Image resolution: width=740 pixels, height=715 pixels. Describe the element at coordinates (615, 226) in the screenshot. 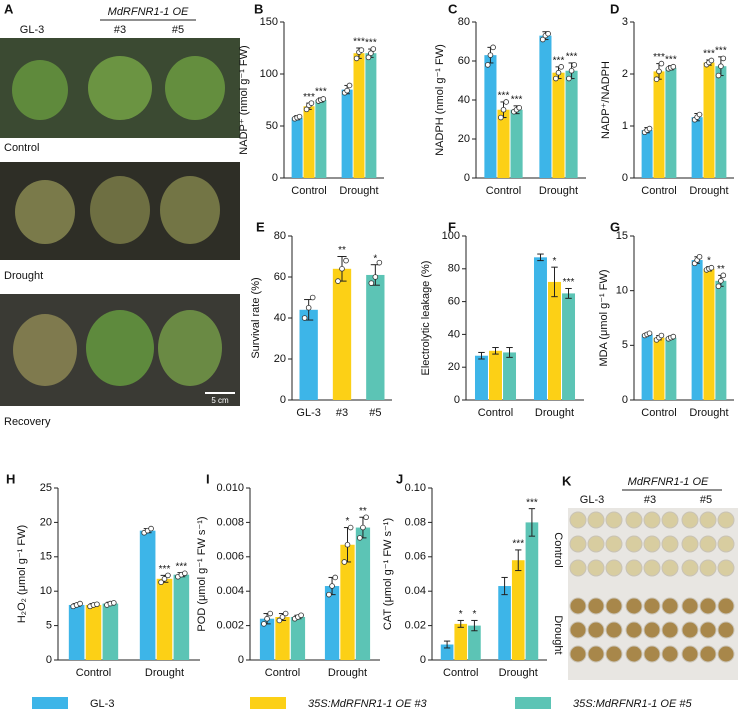

I see `panel-label: G` at that location.